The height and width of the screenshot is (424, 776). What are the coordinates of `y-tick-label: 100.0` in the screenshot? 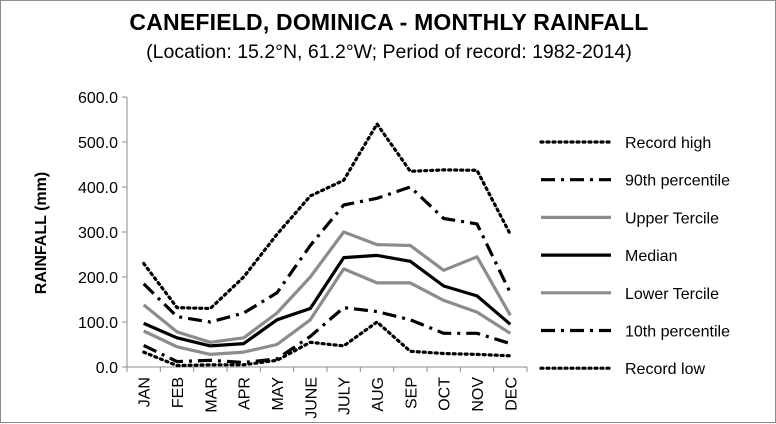 It's located at (98, 323).